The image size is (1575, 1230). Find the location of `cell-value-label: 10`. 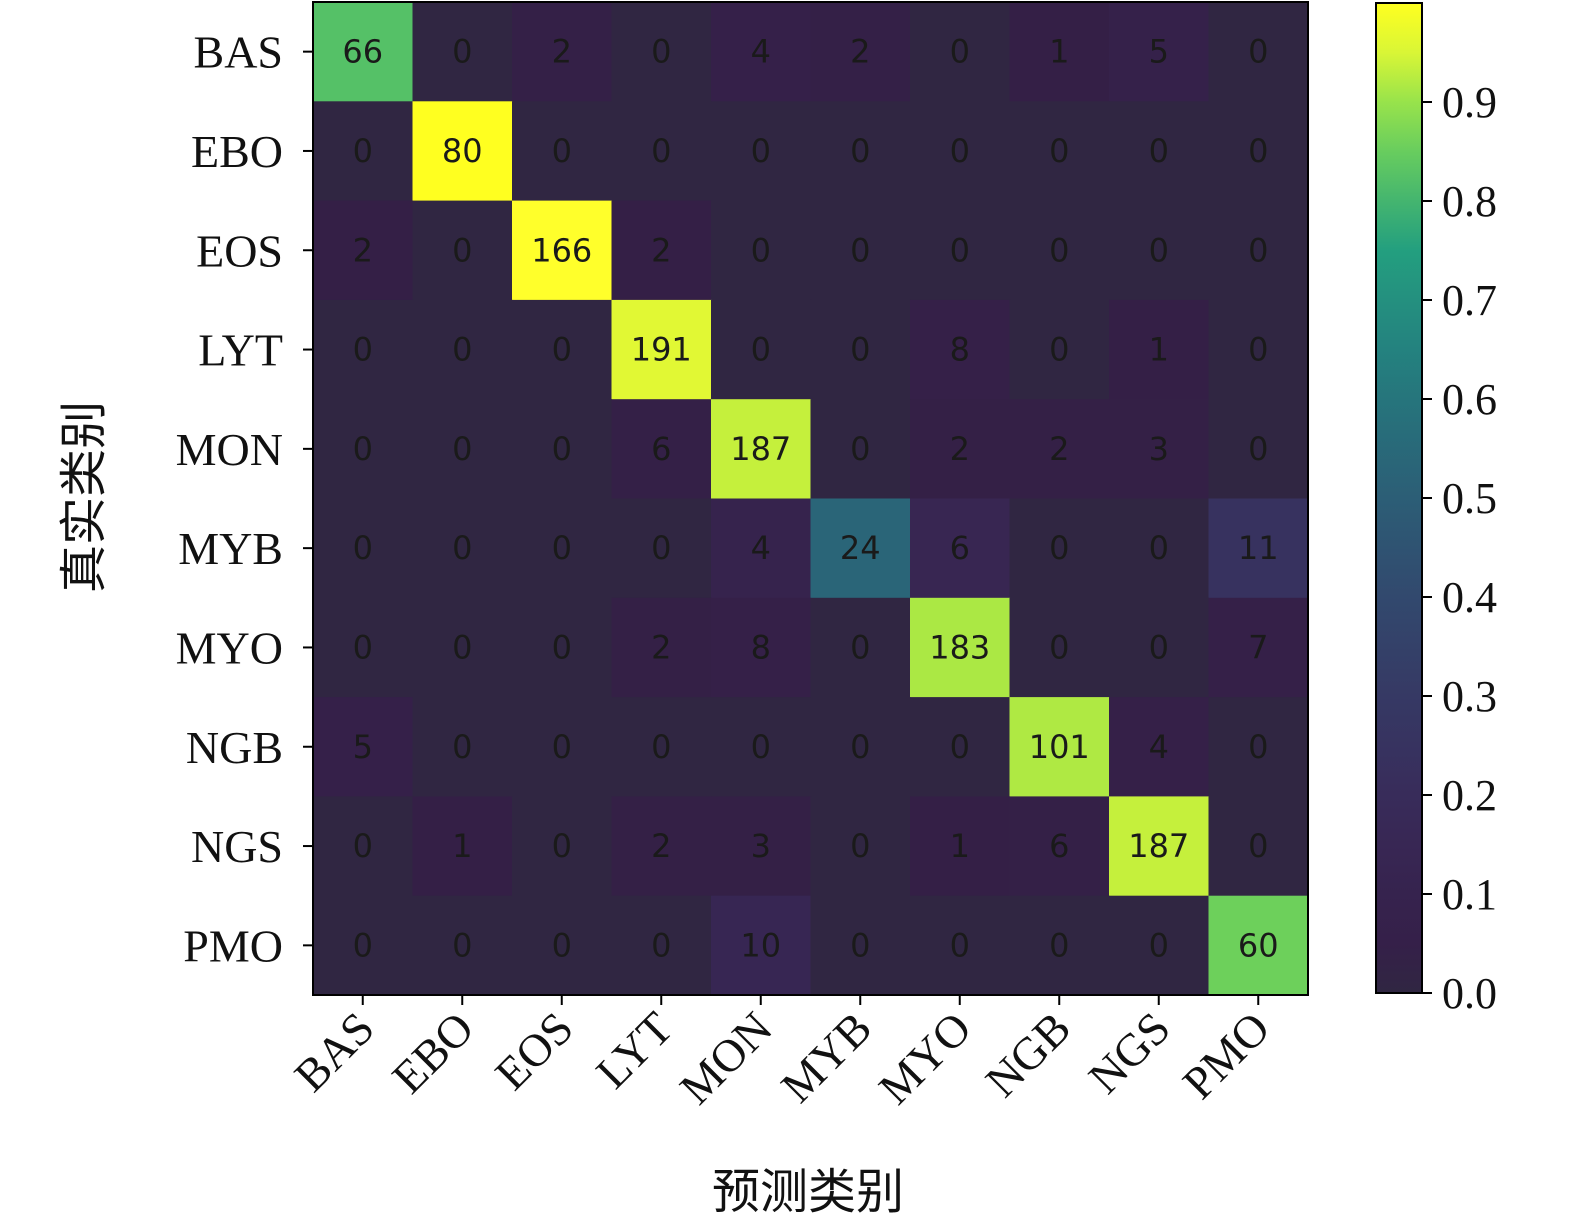

cell-value-label: 10 is located at coordinates (760, 945).